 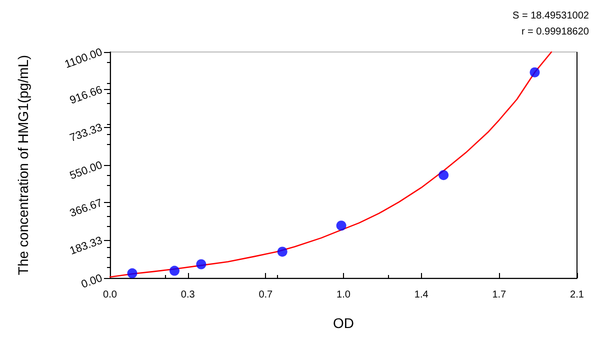 What do you see at coordinates (499, 295) in the screenshot?
I see `x-tick-label: 1.7` at bounding box center [499, 295].